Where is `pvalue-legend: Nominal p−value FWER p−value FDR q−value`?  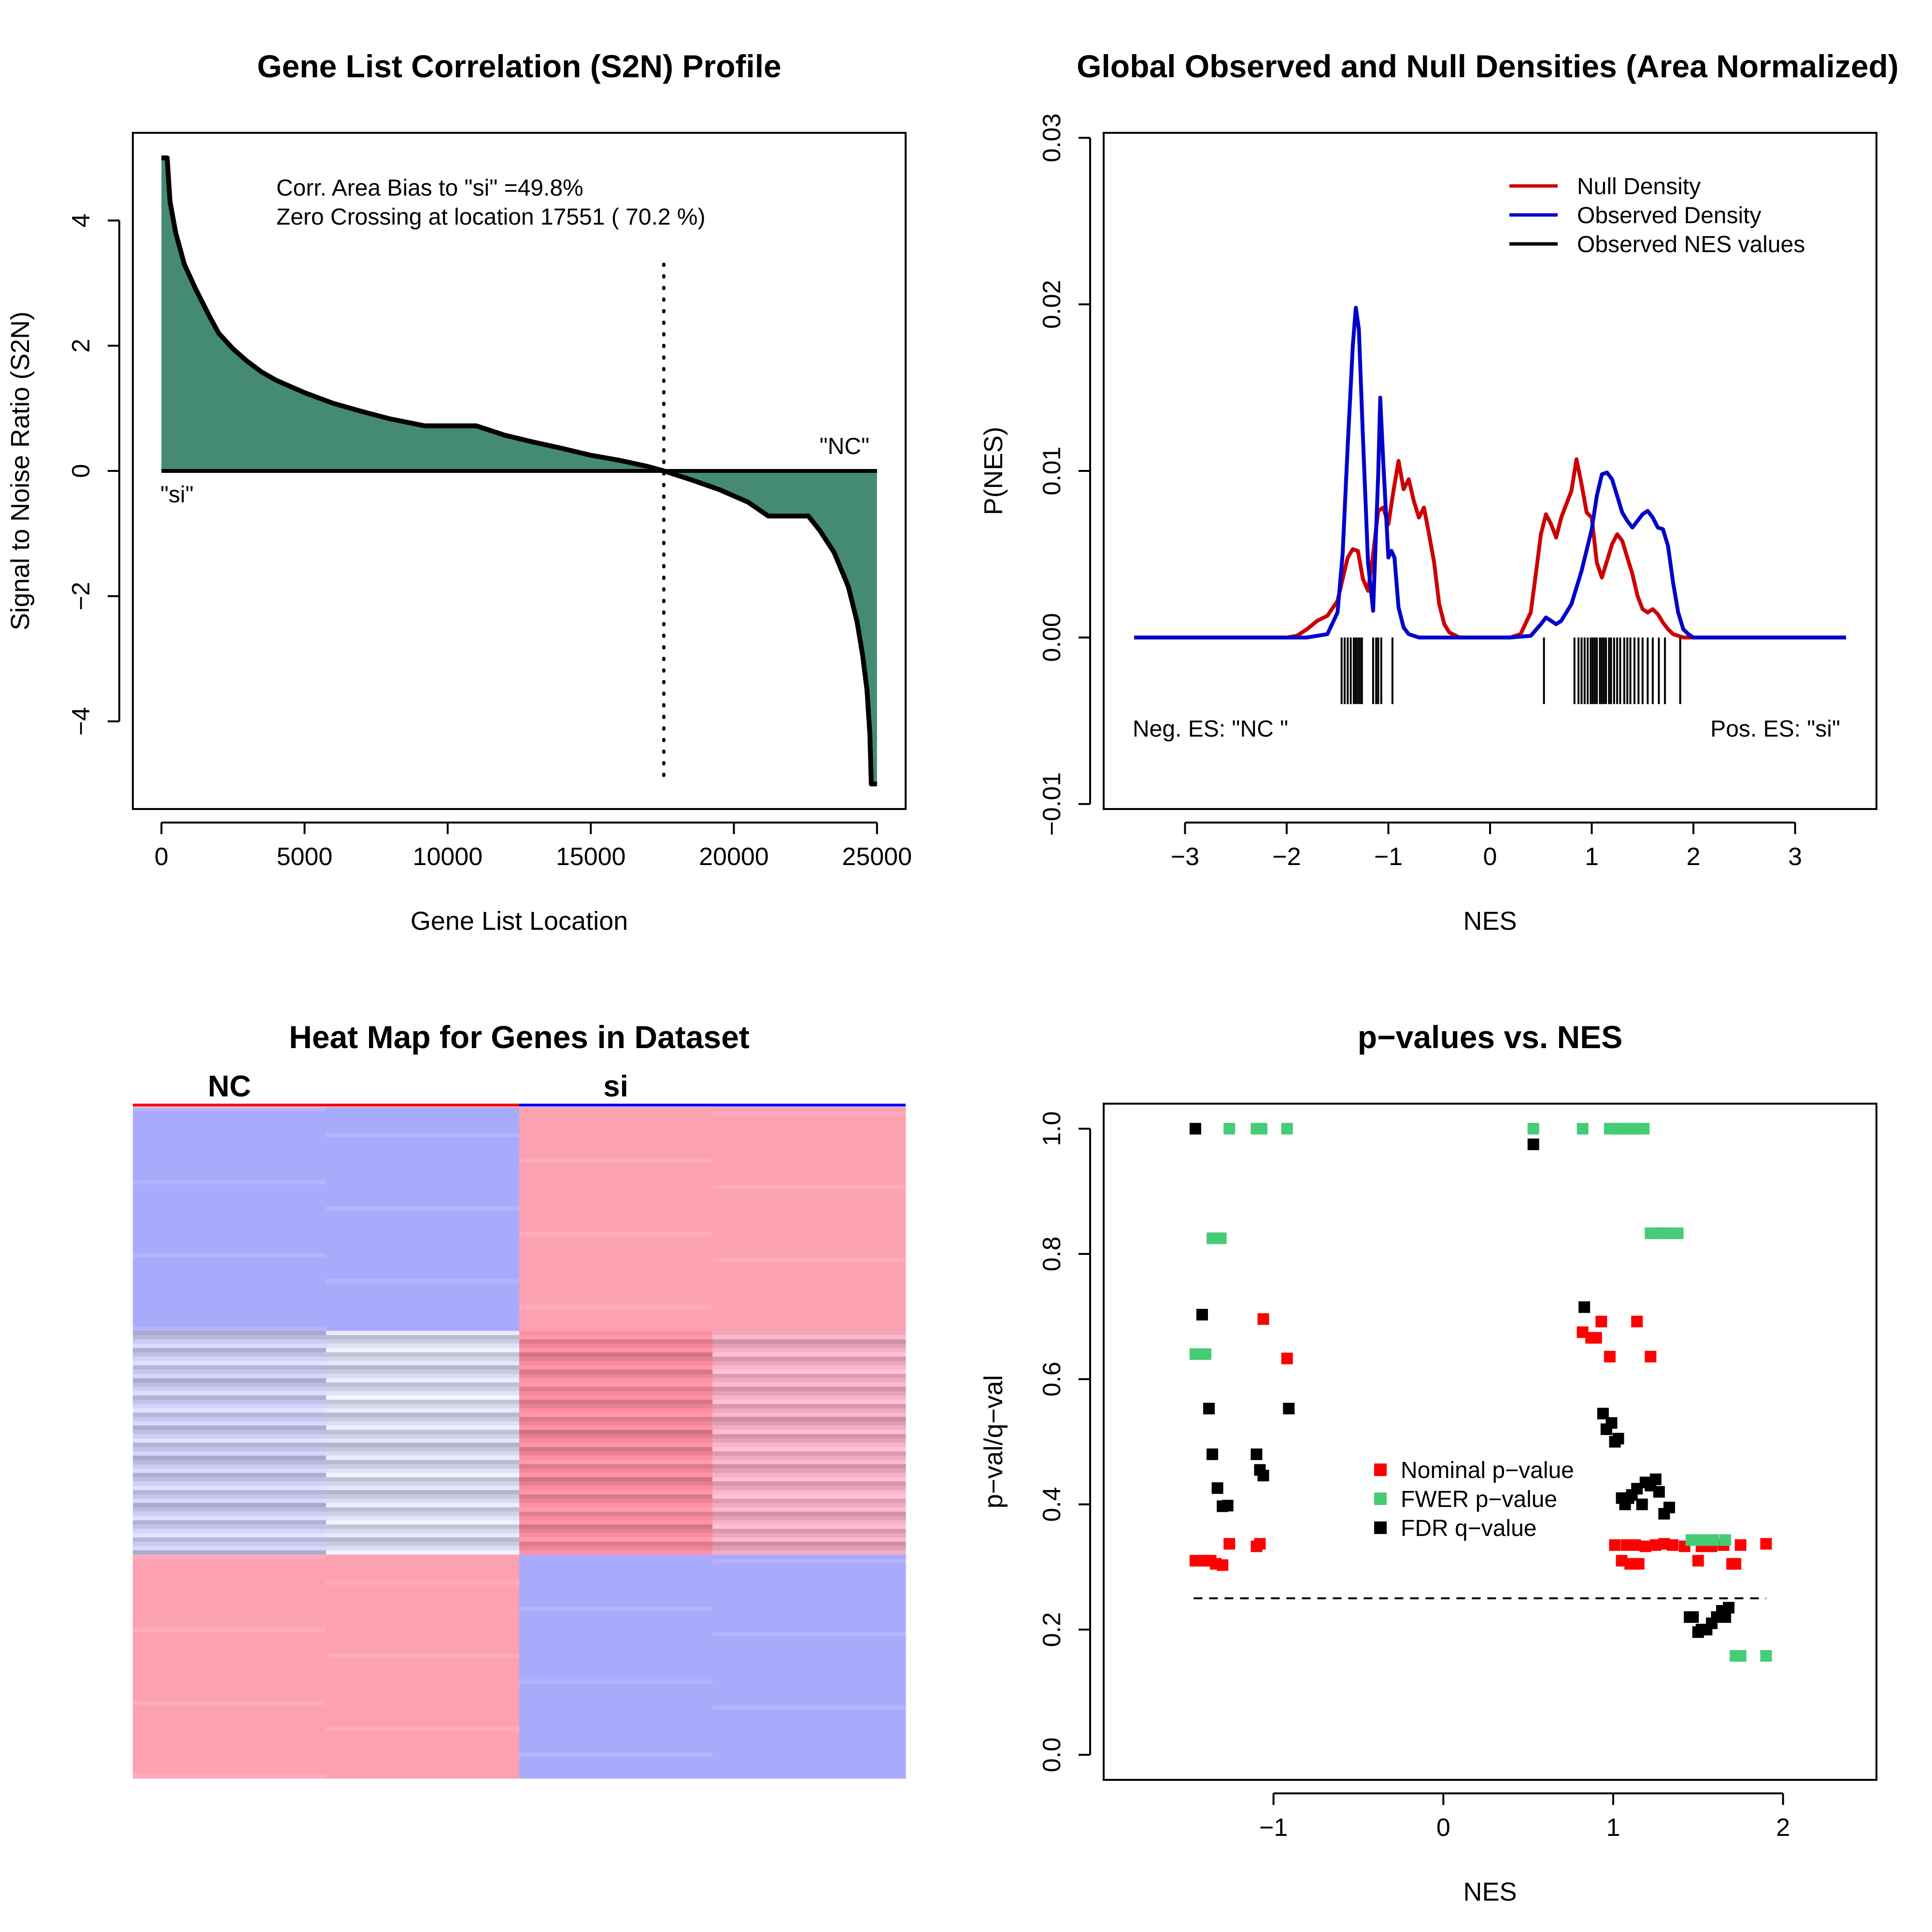 pvalue-legend: Nominal p−value FWER p−value FDR q−value is located at coordinates (1474, 1499).